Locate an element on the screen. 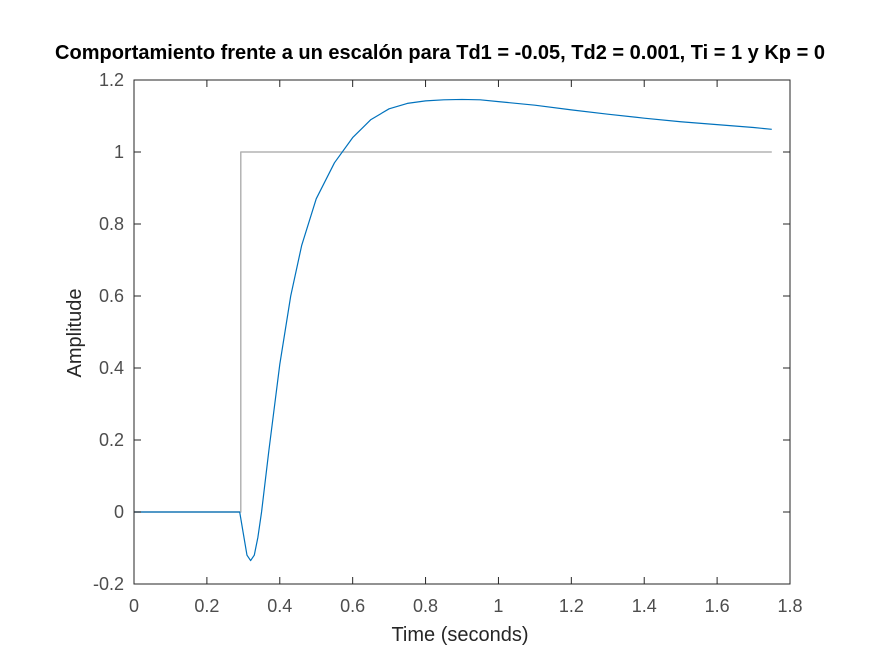 The image size is (875, 656). x-tick-label: 1 is located at coordinates (498, 606).